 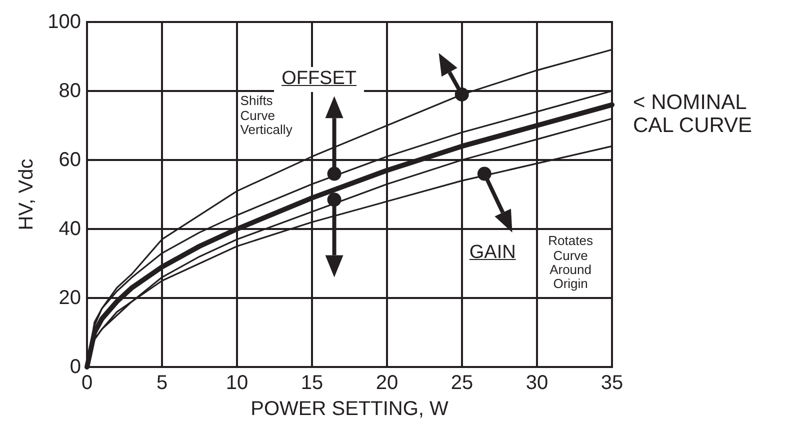 I want to click on y-tick-label: 80, so click(x=69, y=91).